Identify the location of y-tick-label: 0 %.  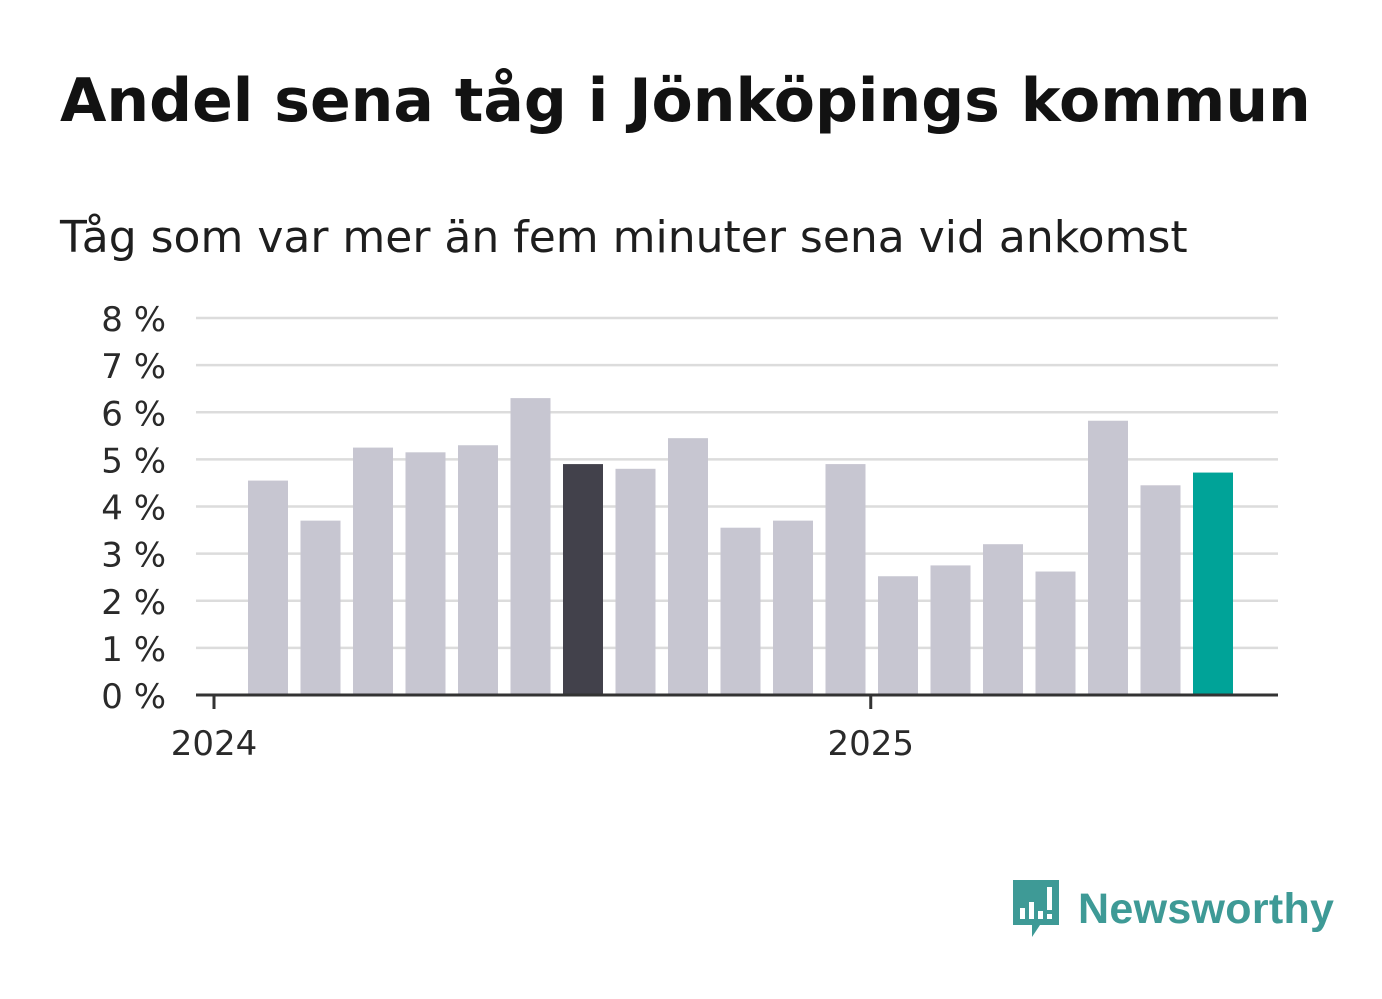
(133, 697).